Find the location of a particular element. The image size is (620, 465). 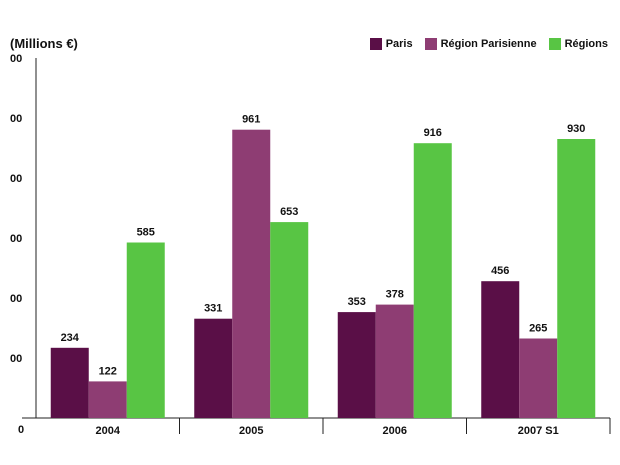

bar-paris-2004 is located at coordinates (69, 382).